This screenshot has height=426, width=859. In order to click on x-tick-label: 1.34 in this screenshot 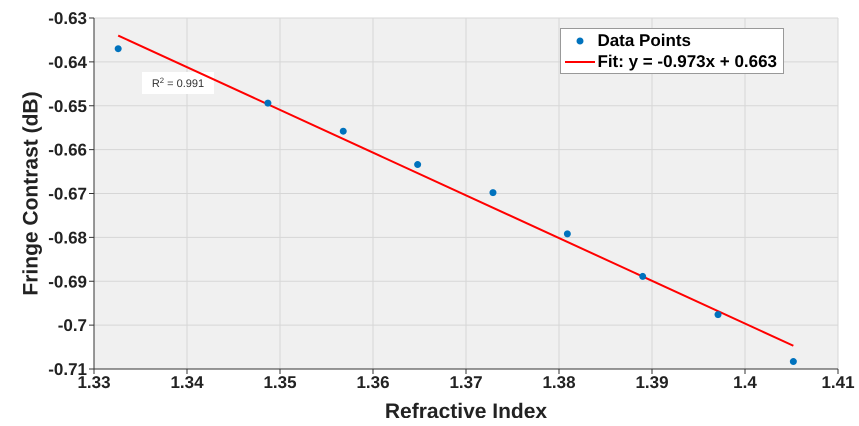, I will do `click(187, 382)`.